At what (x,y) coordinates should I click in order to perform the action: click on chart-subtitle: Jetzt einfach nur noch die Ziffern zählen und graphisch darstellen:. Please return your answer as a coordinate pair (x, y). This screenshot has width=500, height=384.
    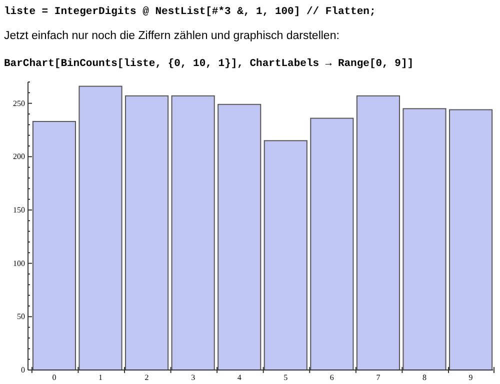
    Looking at the image, I should click on (172, 36).